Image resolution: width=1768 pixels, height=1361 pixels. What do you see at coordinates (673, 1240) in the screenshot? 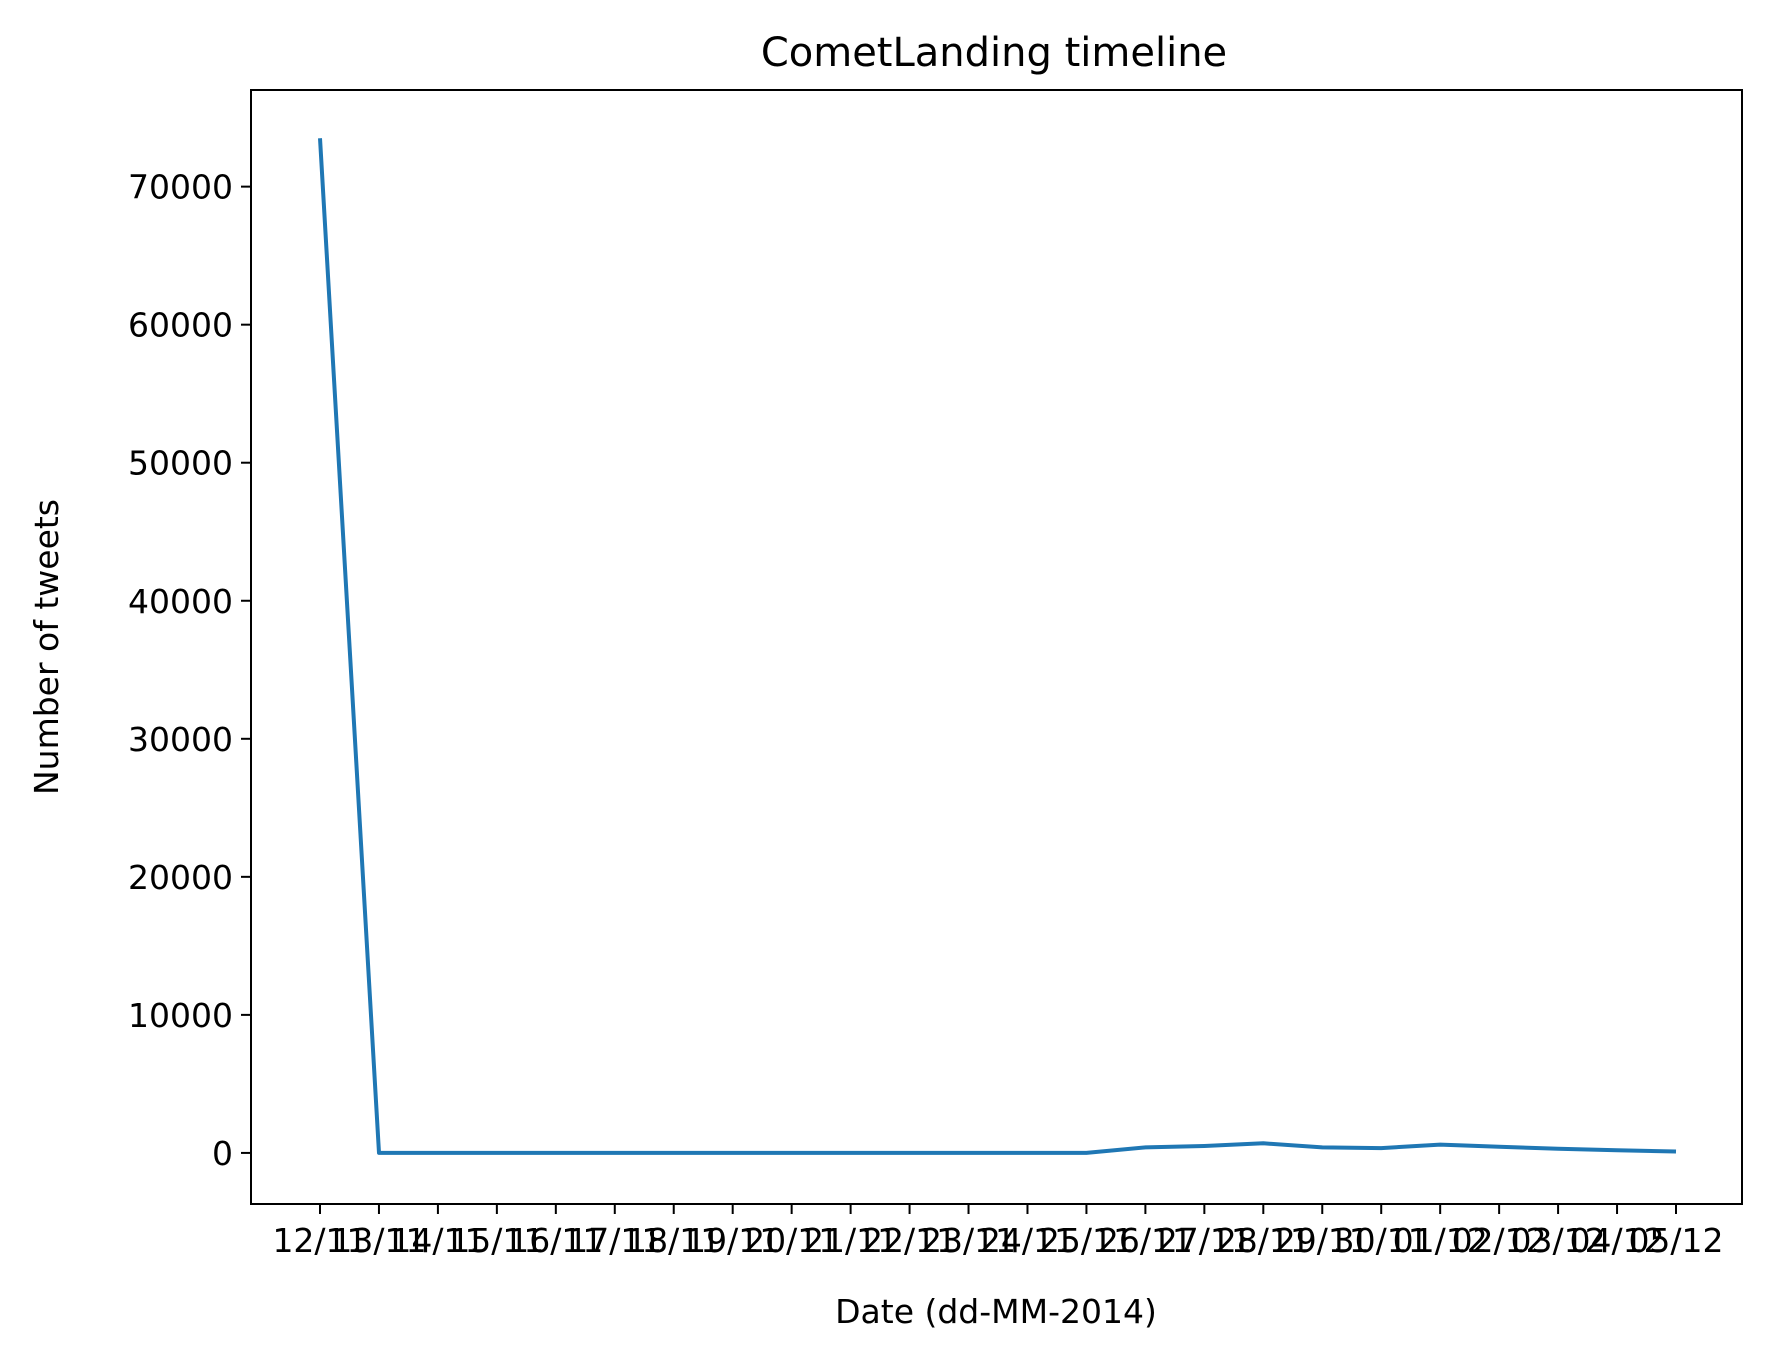
I see `x-tick-label: 18/11` at bounding box center [673, 1240].